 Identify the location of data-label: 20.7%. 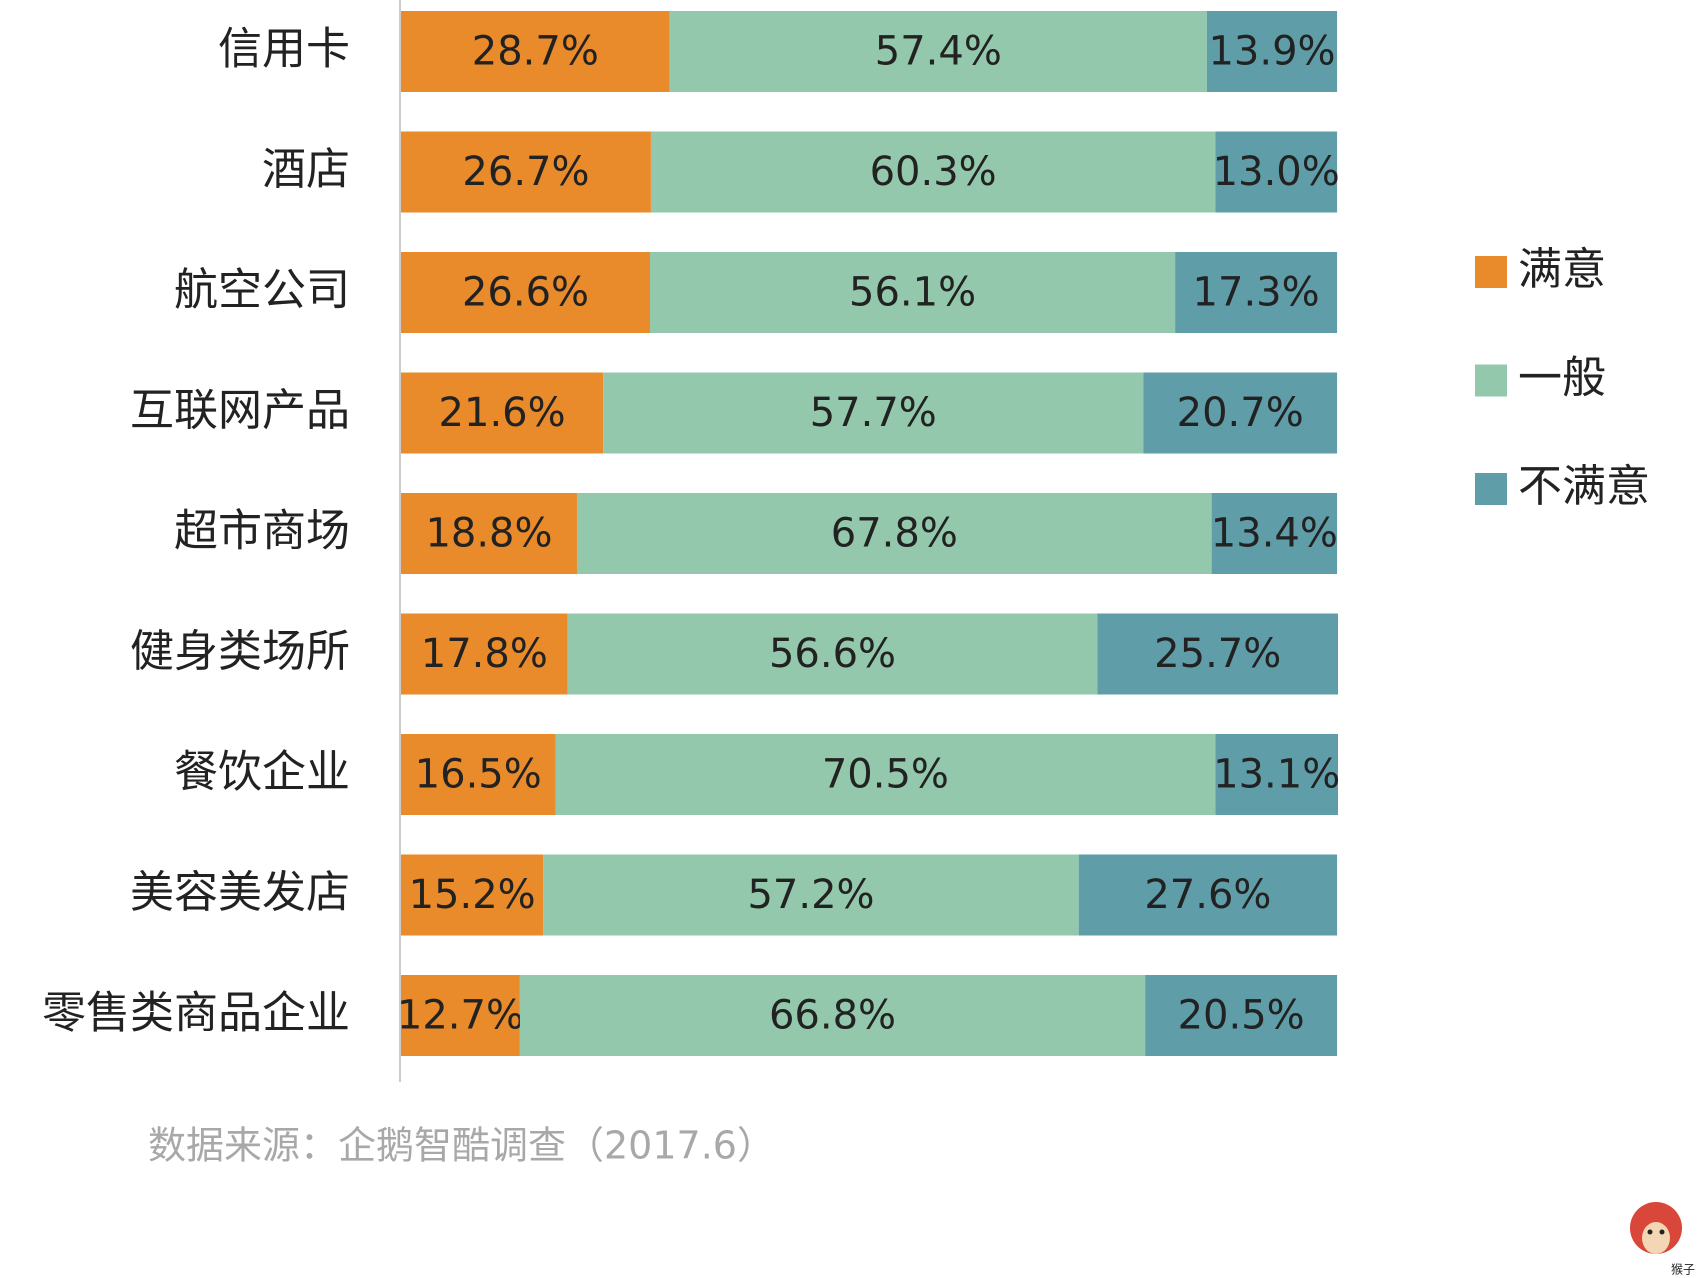
(1240, 413).